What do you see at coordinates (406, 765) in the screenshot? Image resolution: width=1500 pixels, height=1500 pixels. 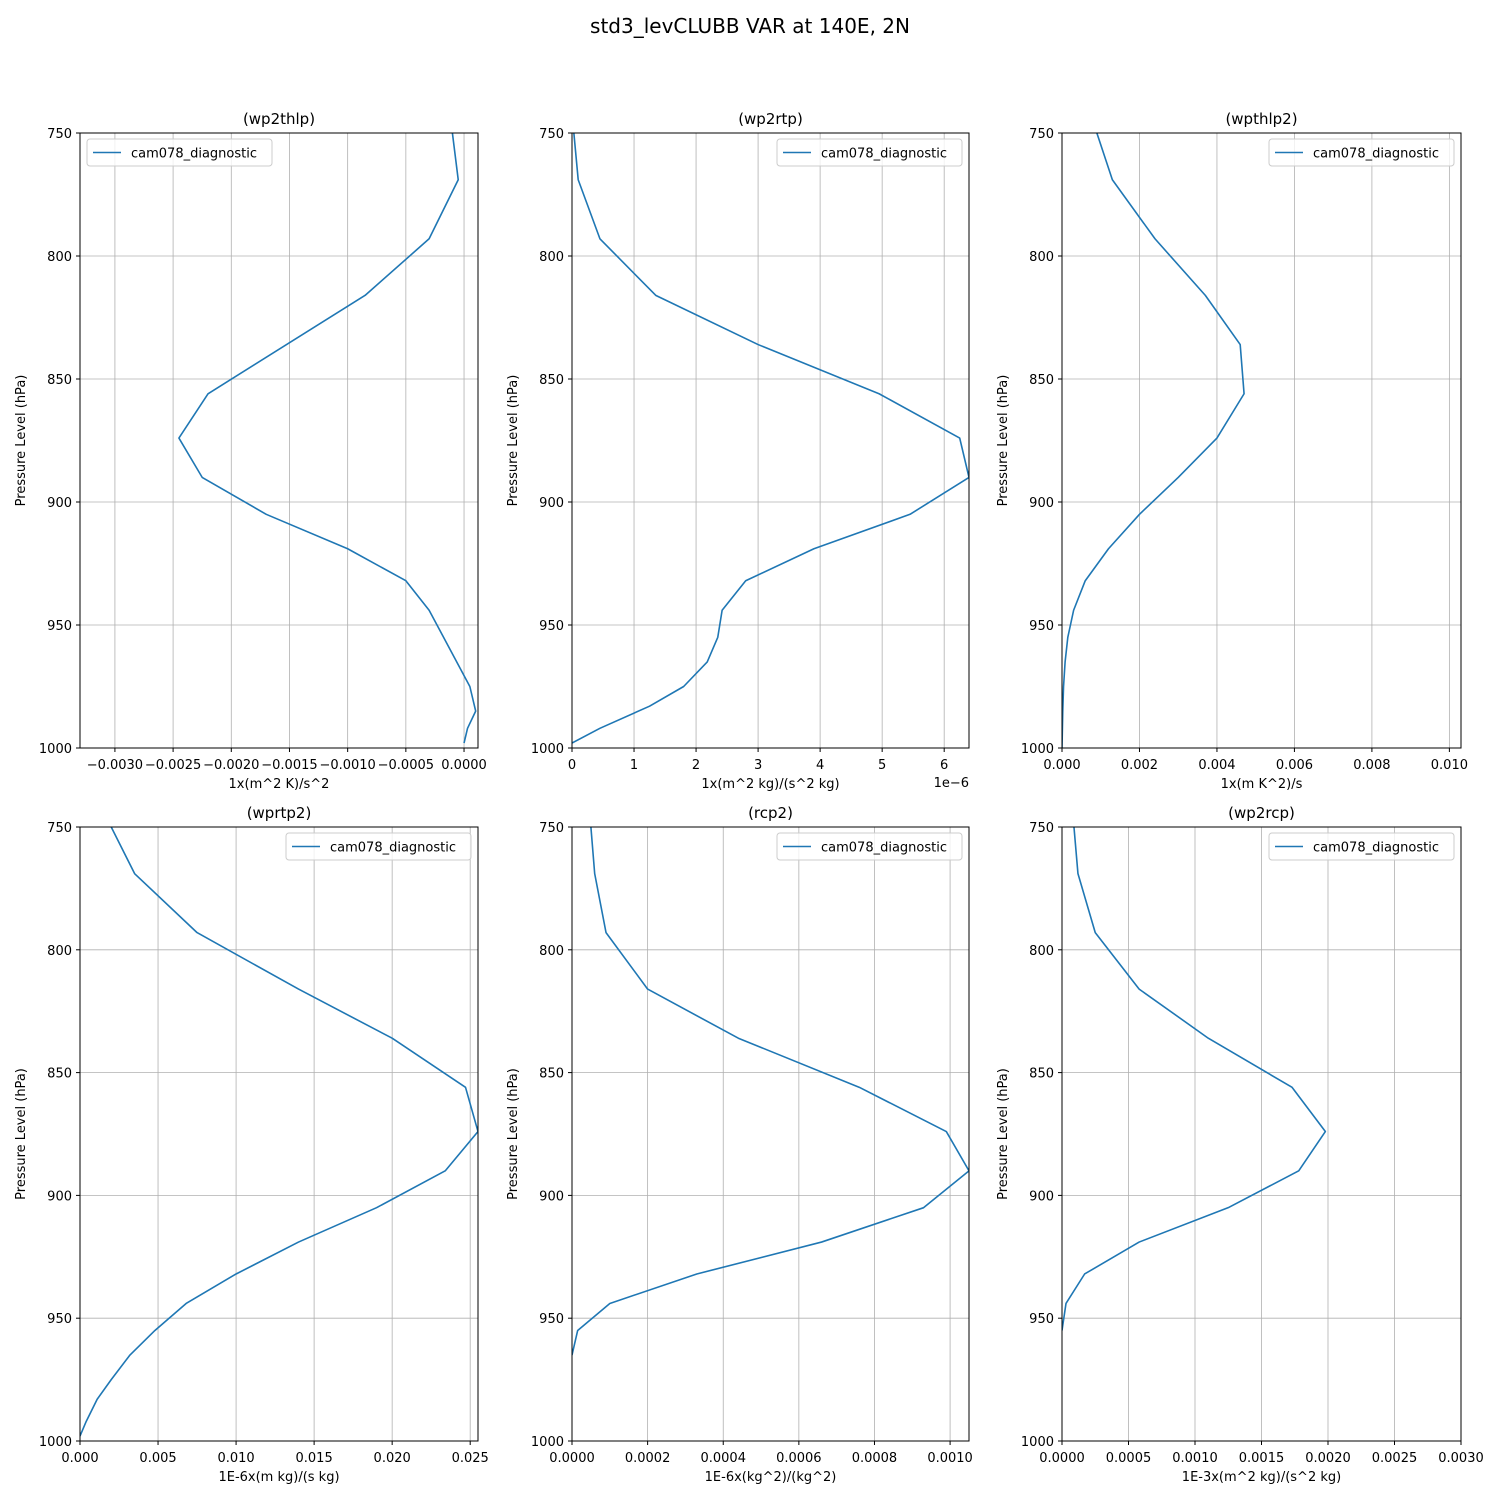 I see `x-tick-label: −0.0005` at bounding box center [406, 765].